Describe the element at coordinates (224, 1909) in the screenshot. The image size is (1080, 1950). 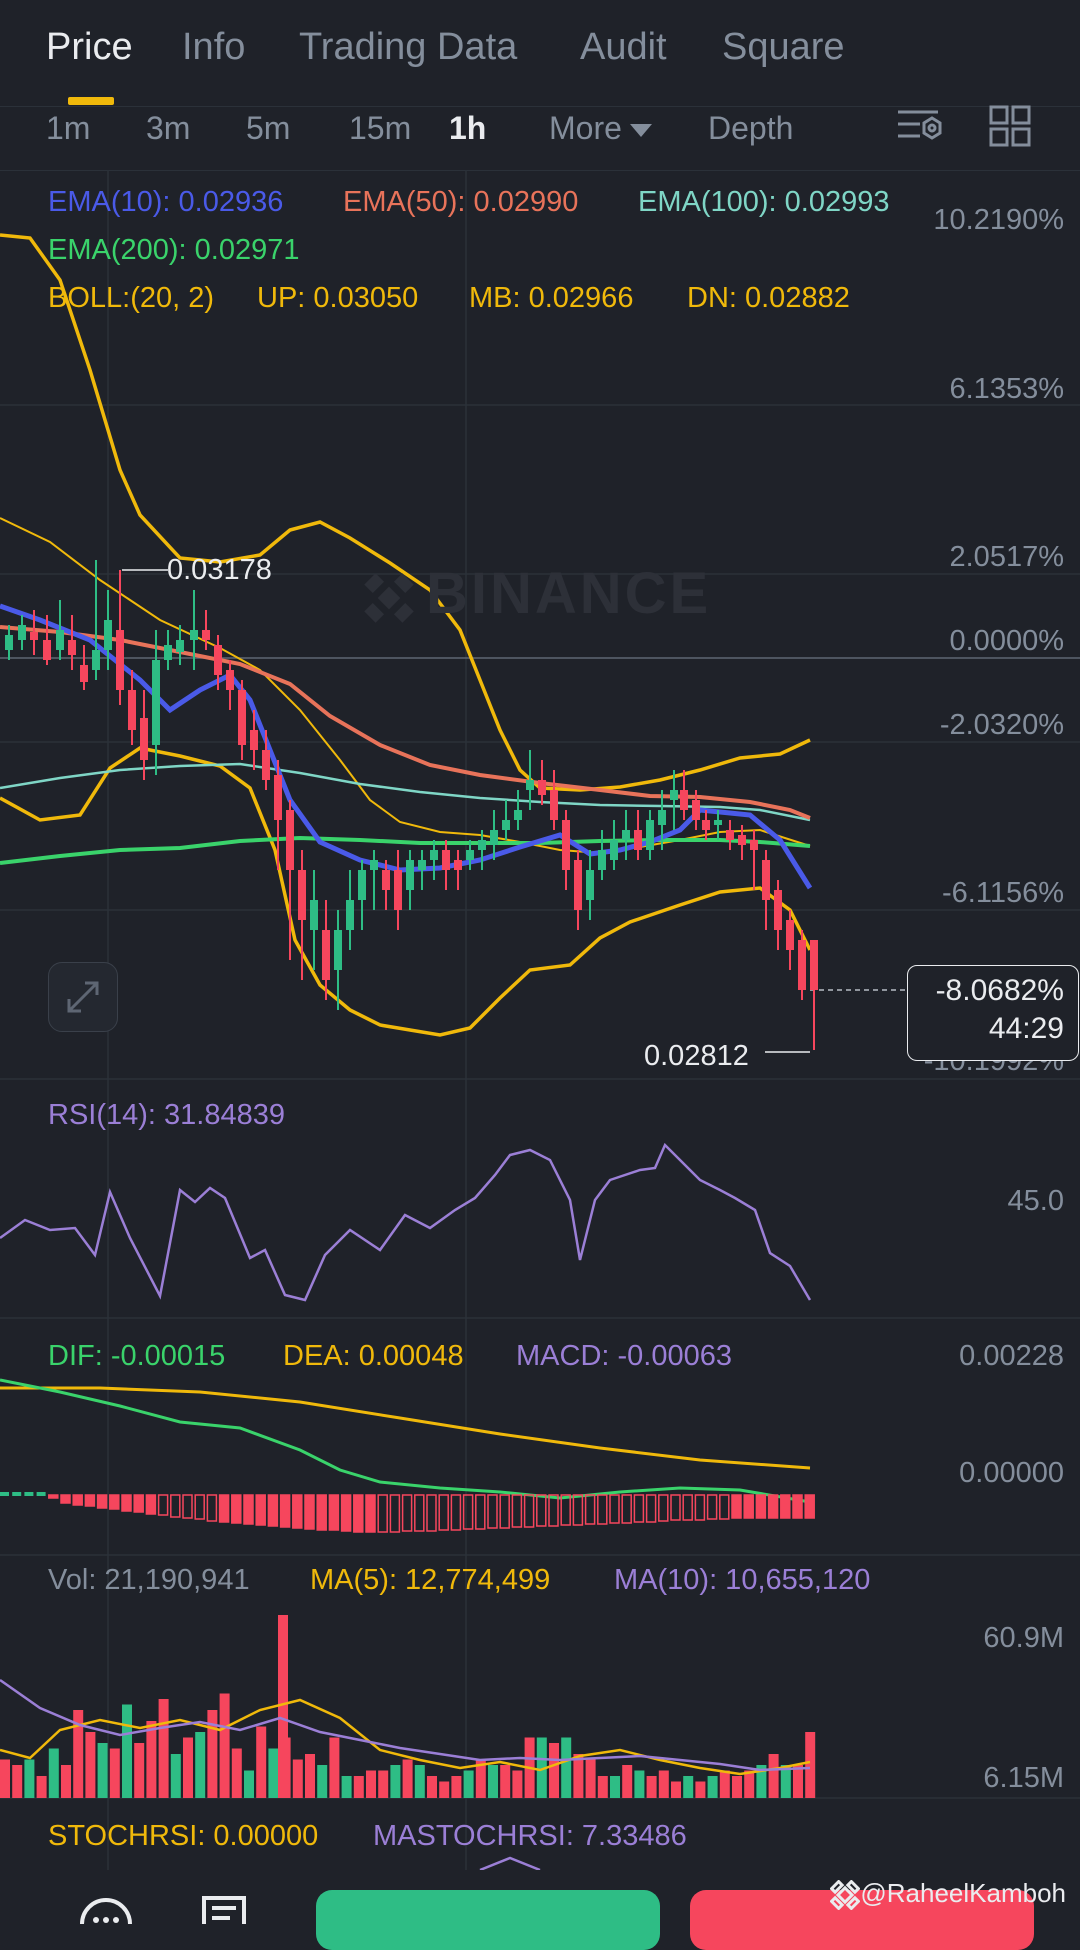
I see `orders-icon` at that location.